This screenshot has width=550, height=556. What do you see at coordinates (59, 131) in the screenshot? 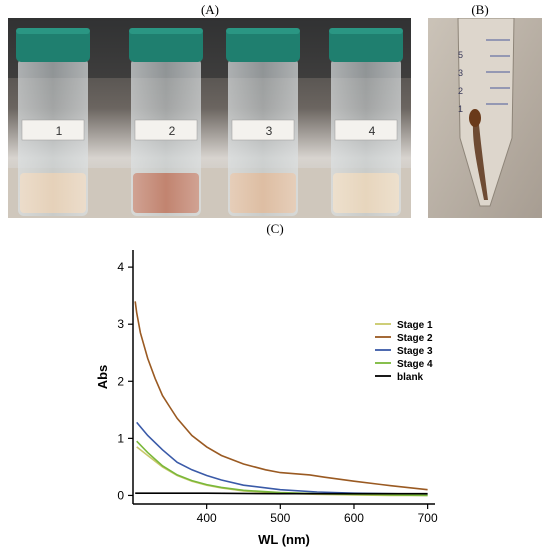
I see `vial-label-text: 1` at bounding box center [59, 131].